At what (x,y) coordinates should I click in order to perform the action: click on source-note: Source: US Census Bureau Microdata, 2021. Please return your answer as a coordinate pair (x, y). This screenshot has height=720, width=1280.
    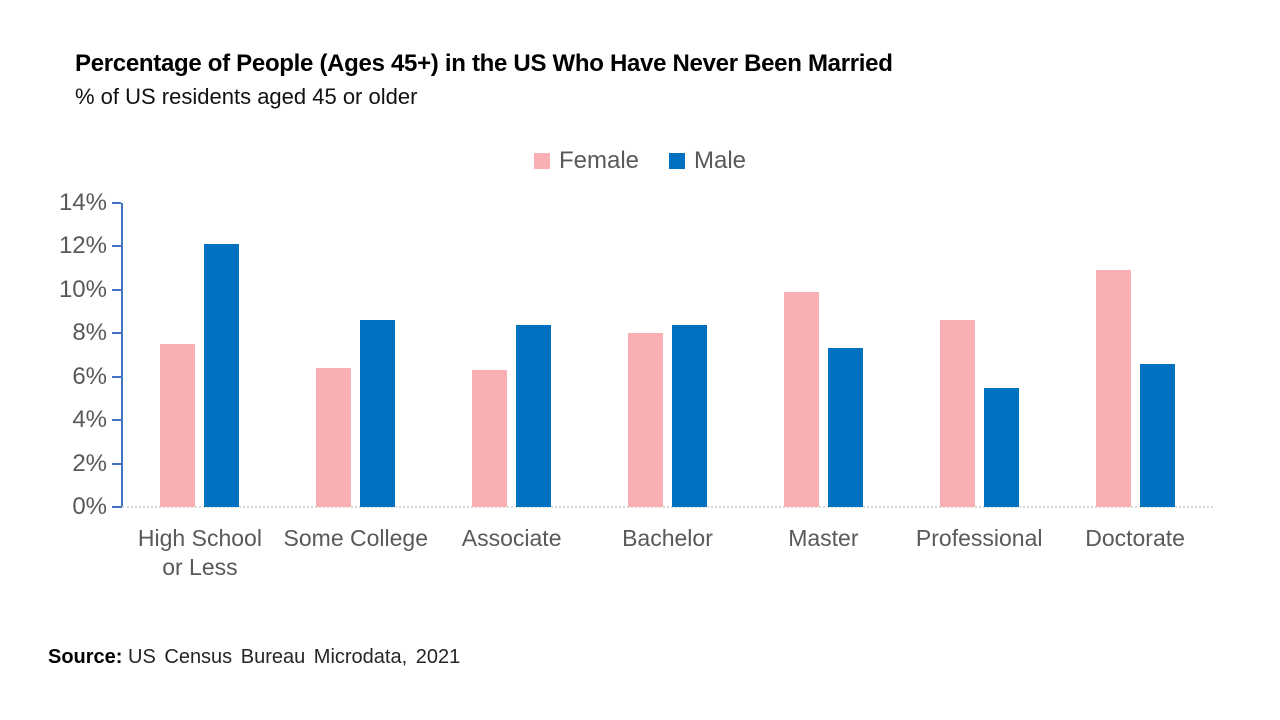
    Looking at the image, I should click on (254, 657).